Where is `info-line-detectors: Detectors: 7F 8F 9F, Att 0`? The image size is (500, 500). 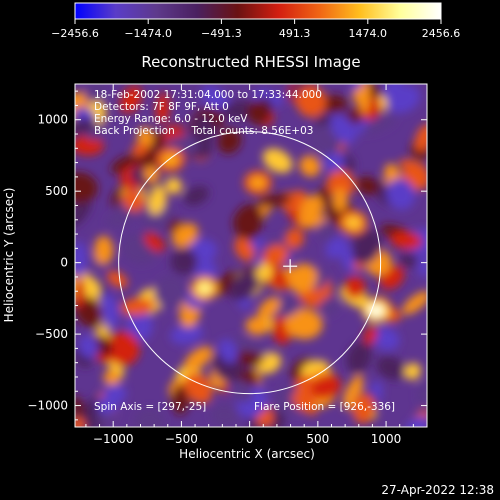 info-line-detectors: Detectors: 7F 8F 9F, Att 0 is located at coordinates (161, 107).